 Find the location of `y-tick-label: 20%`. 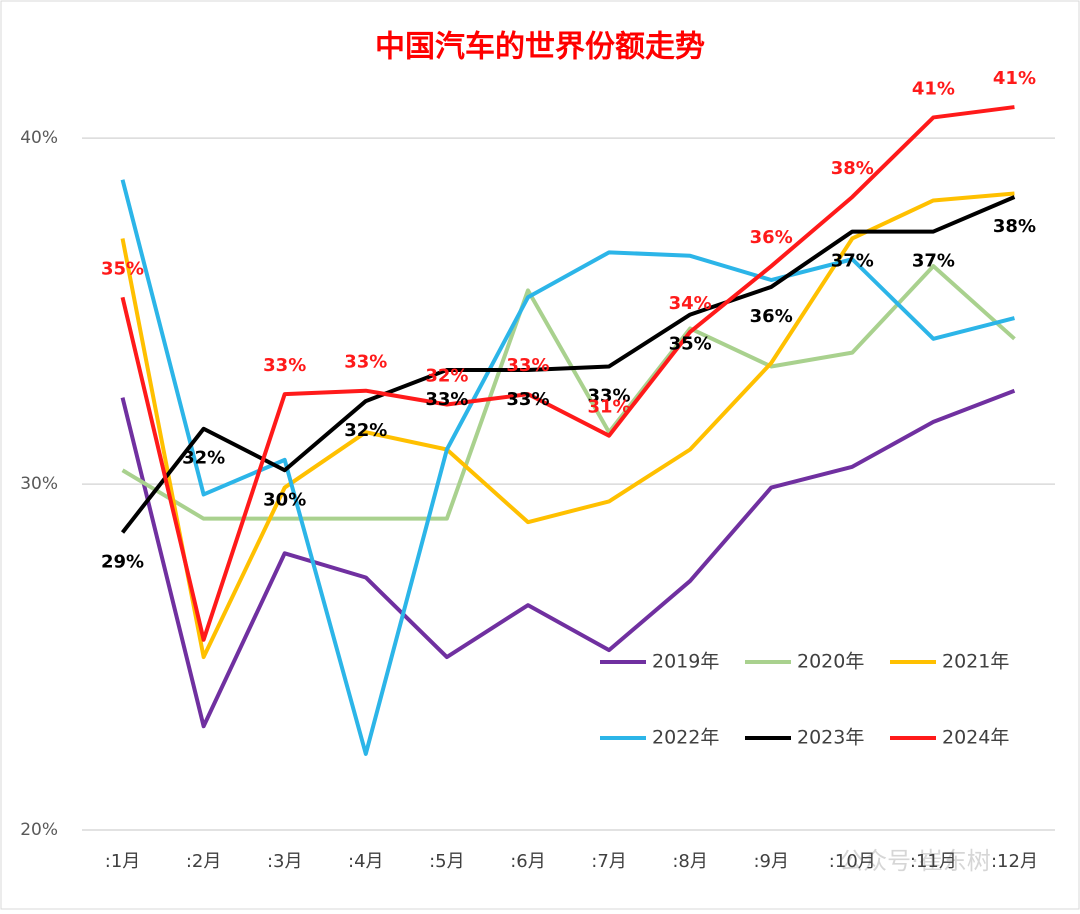

y-tick-label: 20% is located at coordinates (39, 830).